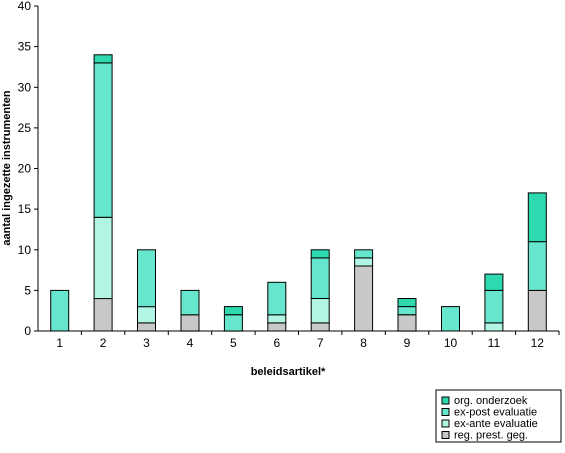  I want to click on x-tick-label: 7, so click(320, 343).